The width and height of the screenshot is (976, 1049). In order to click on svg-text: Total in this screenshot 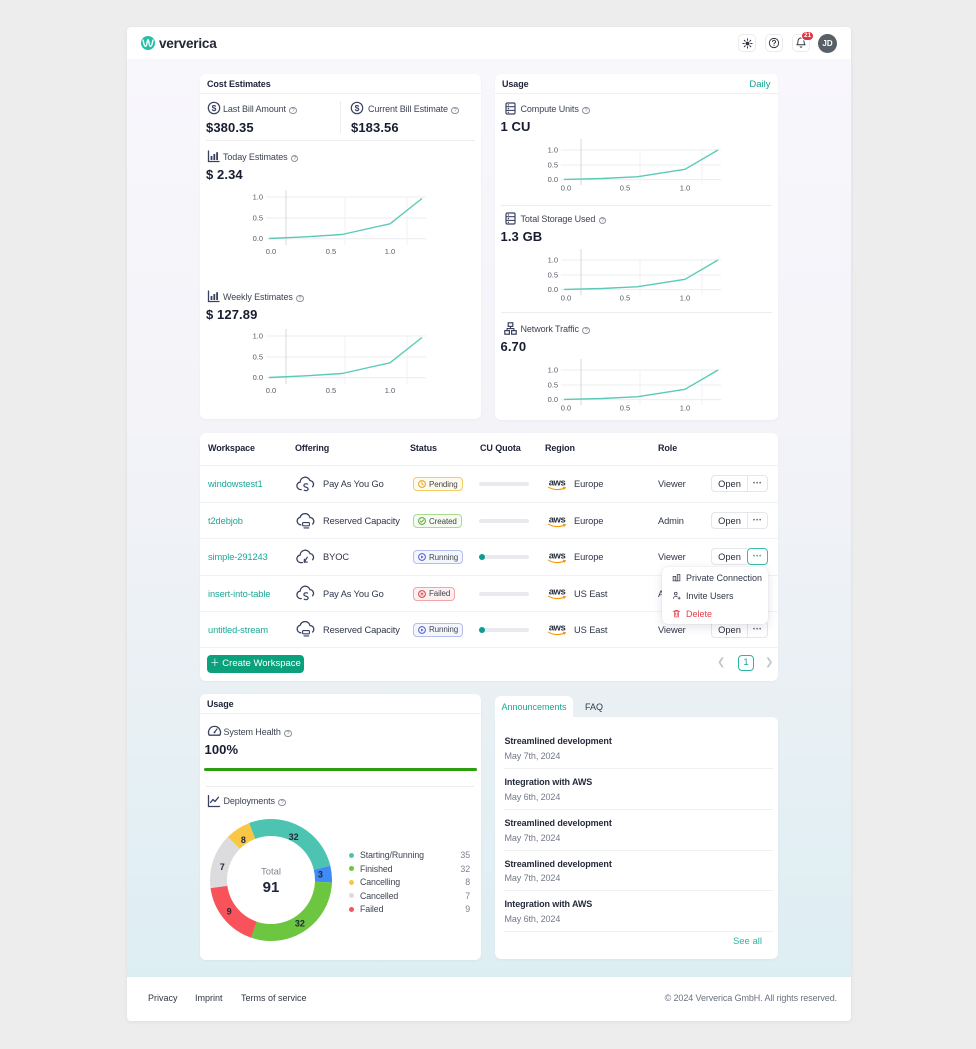, I will do `click(271, 872)`.